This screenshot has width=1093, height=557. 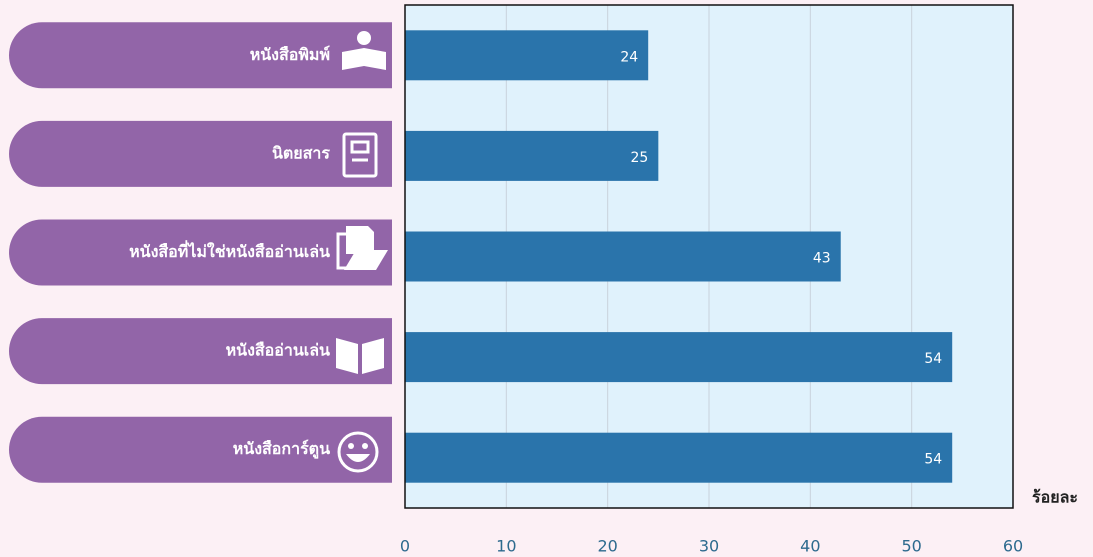 I want to click on x-tick-label: 50, so click(x=911, y=546).